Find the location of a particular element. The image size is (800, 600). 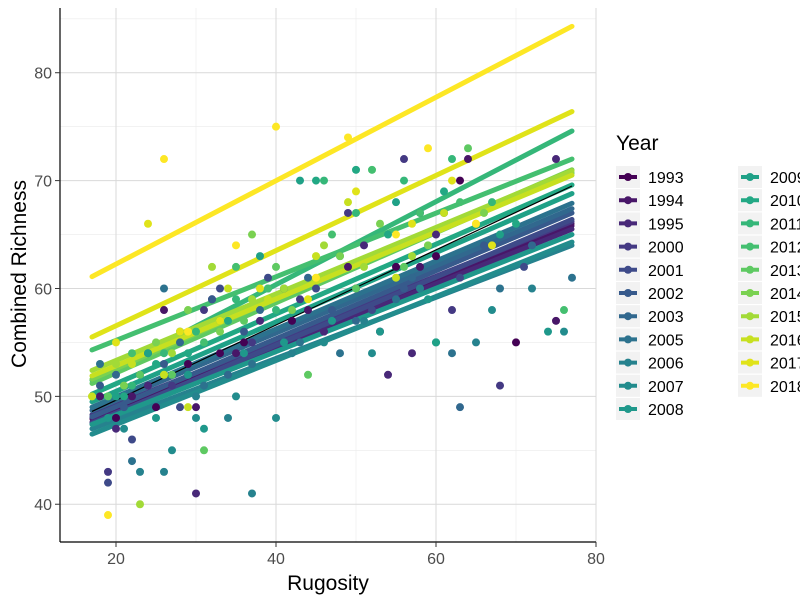

legend-label: 2002 is located at coordinates (666, 294).